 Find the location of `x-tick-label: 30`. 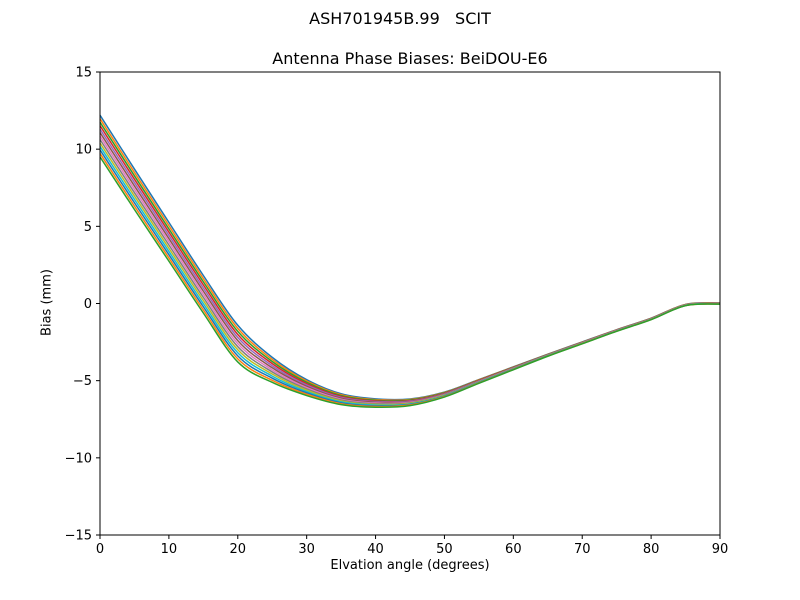

x-tick-label: 30 is located at coordinates (306, 549).